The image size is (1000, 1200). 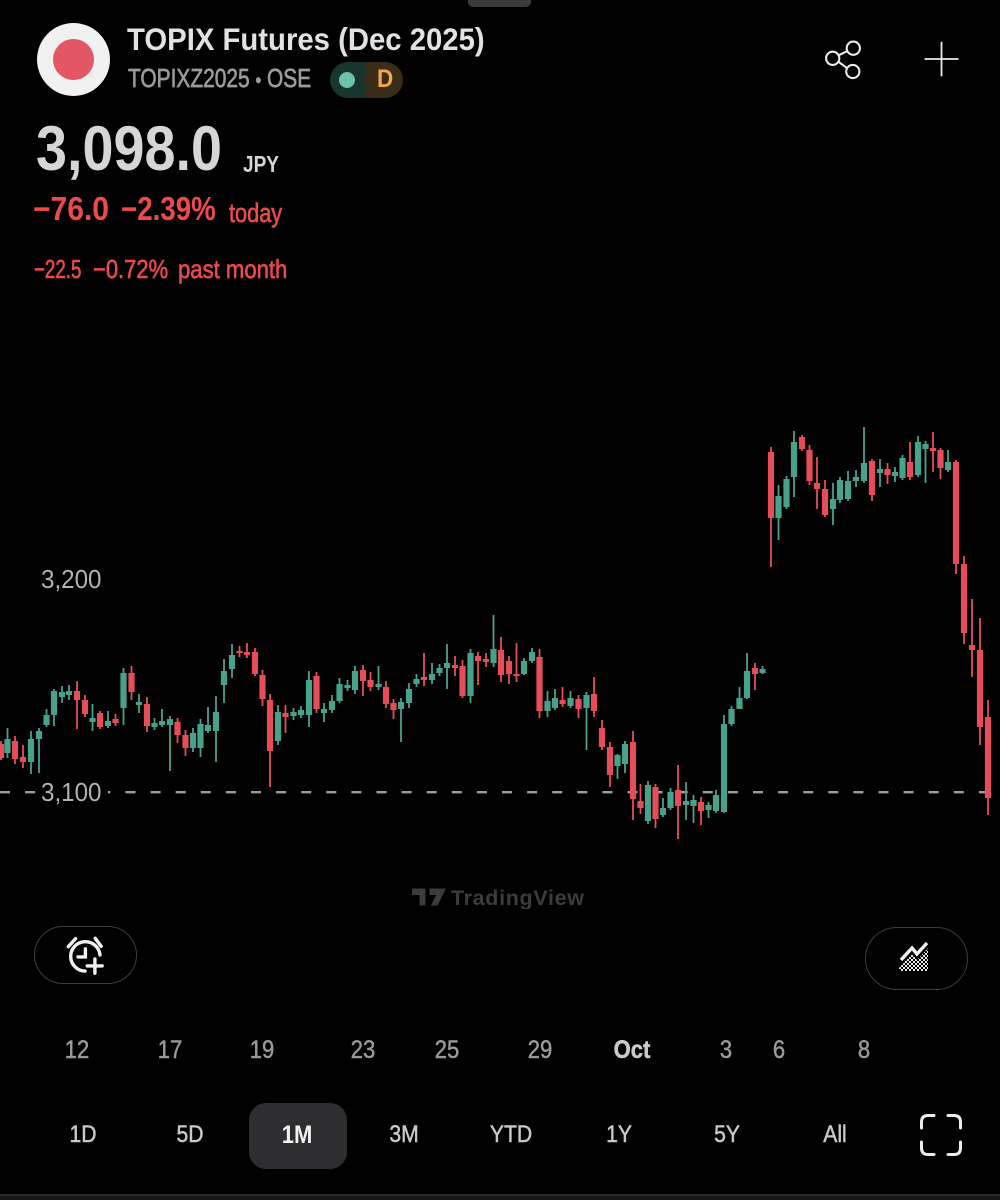 What do you see at coordinates (517, 898) in the screenshot?
I see `svg-text: TradingView` at bounding box center [517, 898].